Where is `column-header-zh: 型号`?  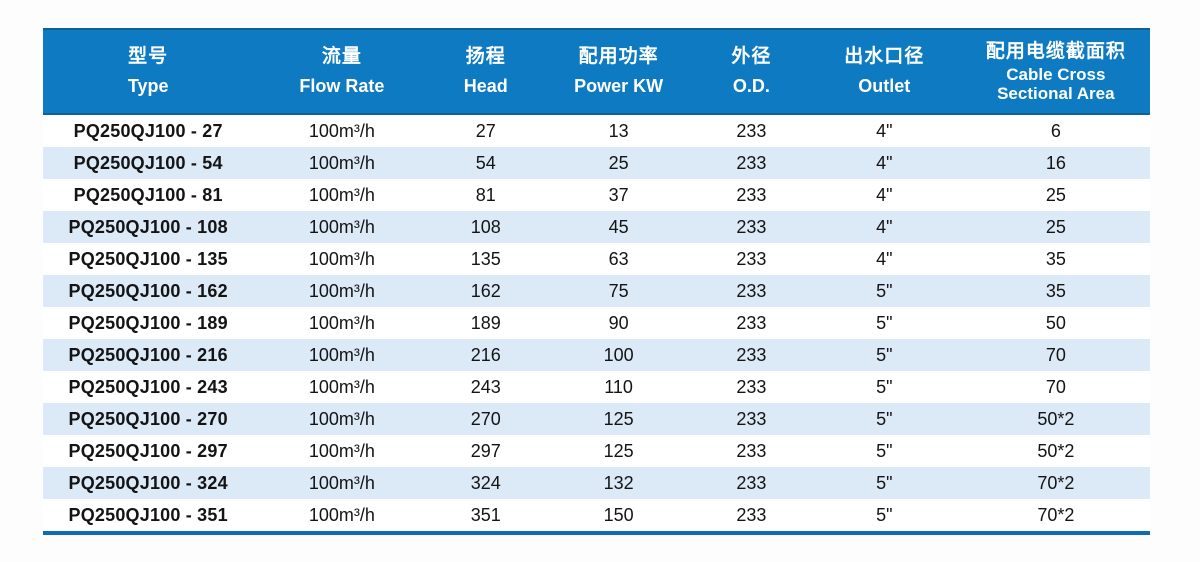
column-header-zh: 型号 is located at coordinates (148, 57).